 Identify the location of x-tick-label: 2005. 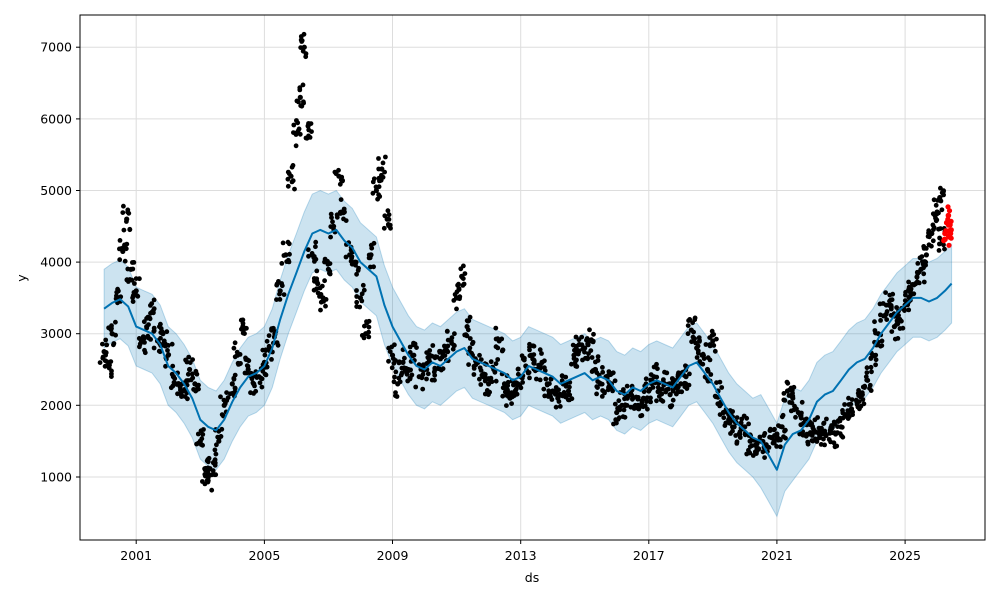
(264, 555).